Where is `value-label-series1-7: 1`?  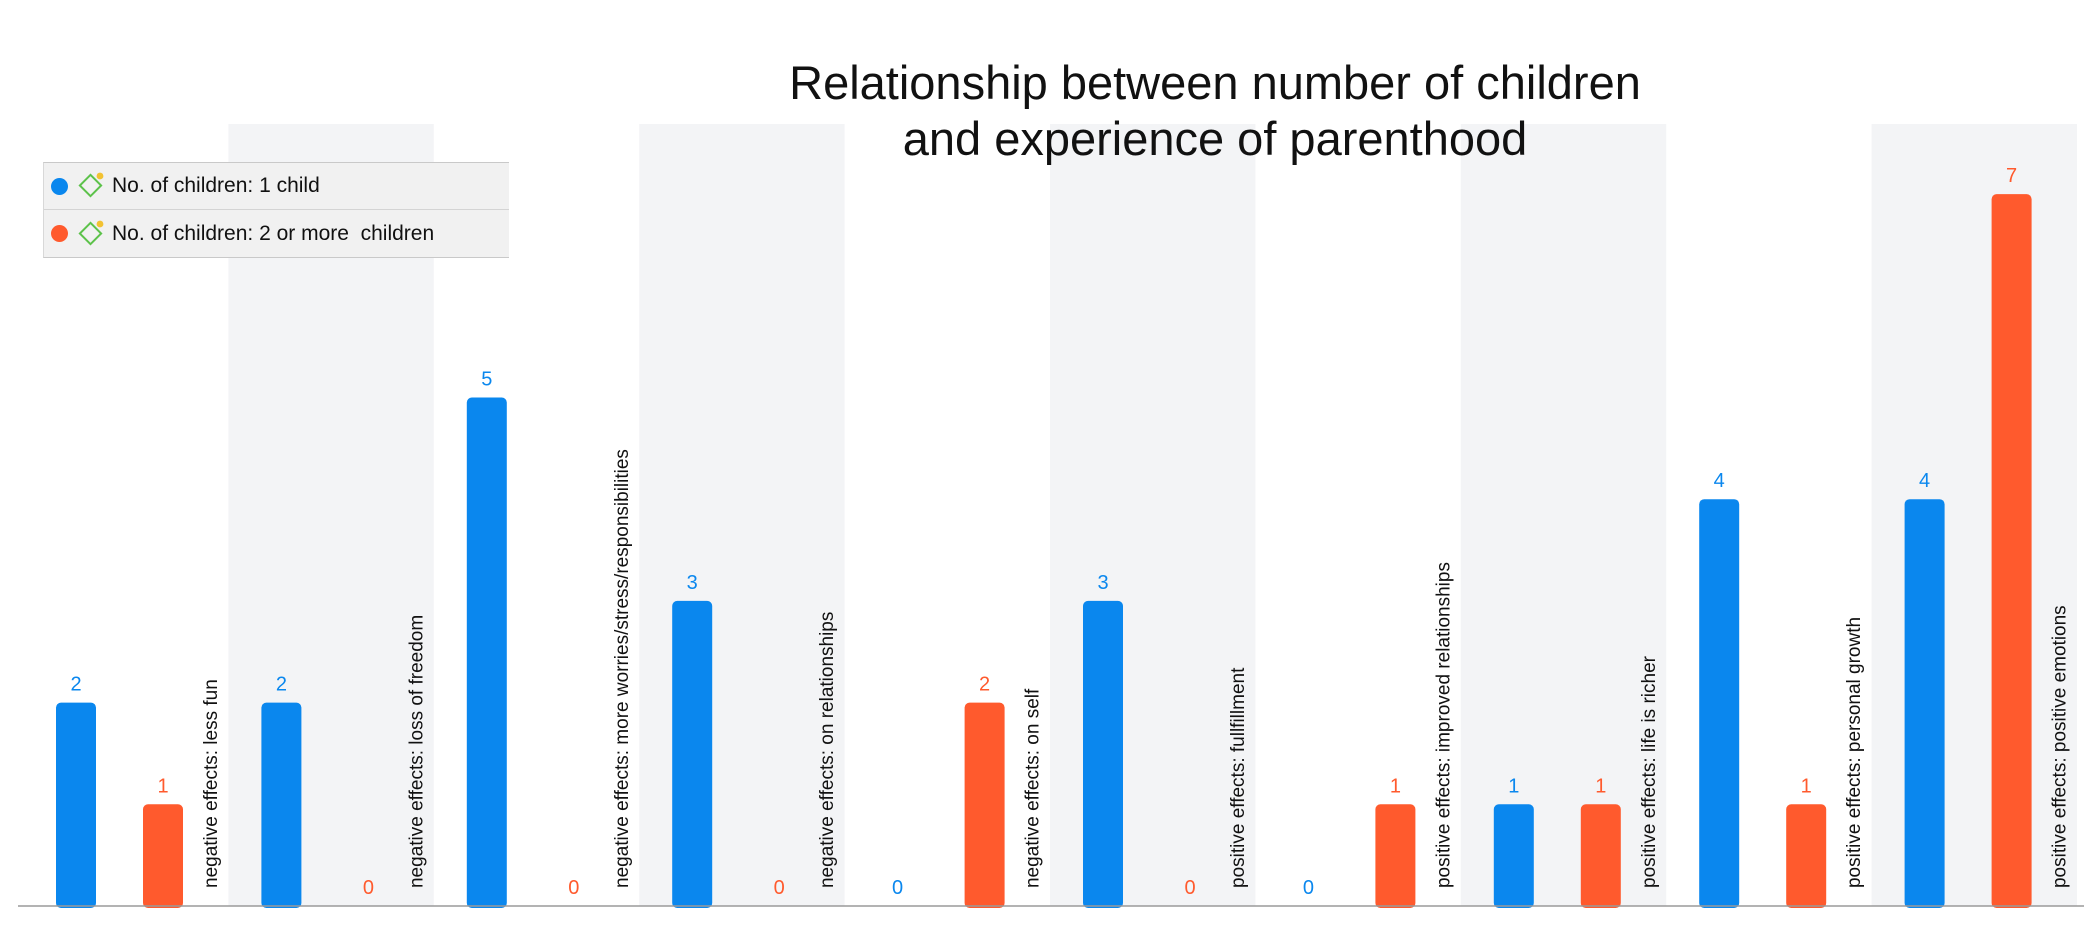 value-label-series1-7: 1 is located at coordinates (1513, 786).